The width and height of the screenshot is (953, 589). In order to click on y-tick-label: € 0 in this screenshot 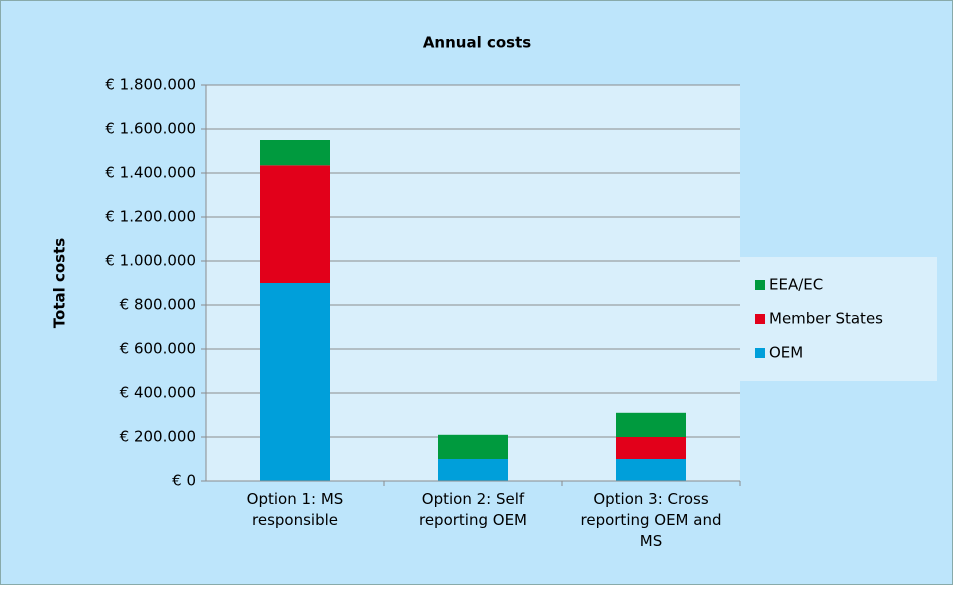, I will do `click(184, 481)`.